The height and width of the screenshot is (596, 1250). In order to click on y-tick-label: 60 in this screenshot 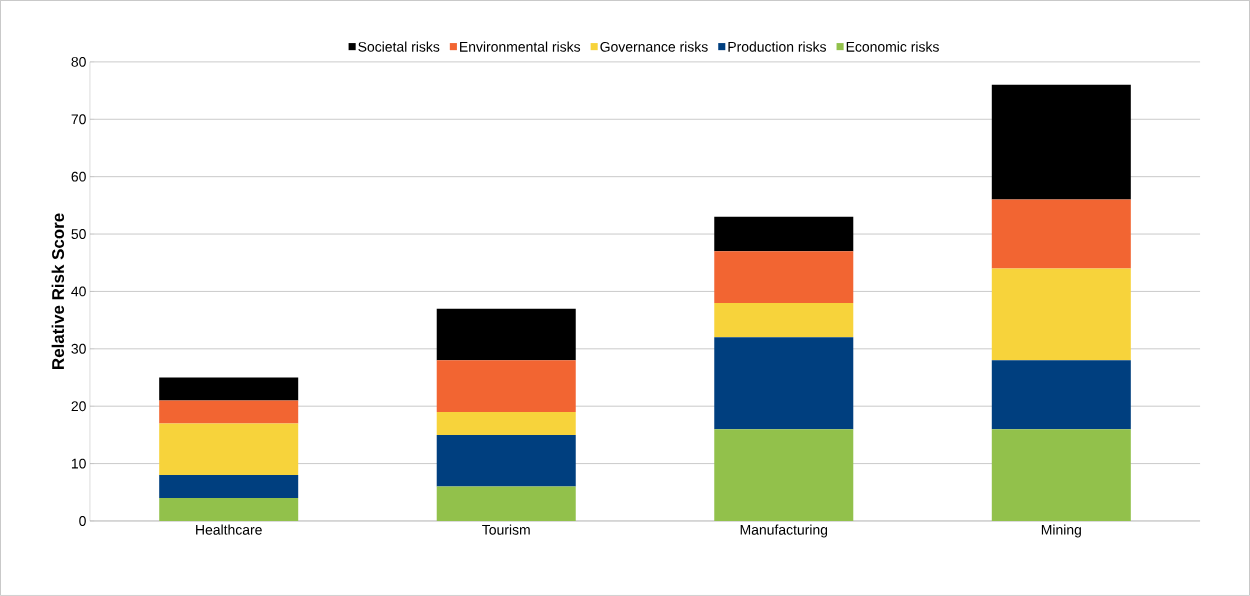, I will do `click(78, 176)`.